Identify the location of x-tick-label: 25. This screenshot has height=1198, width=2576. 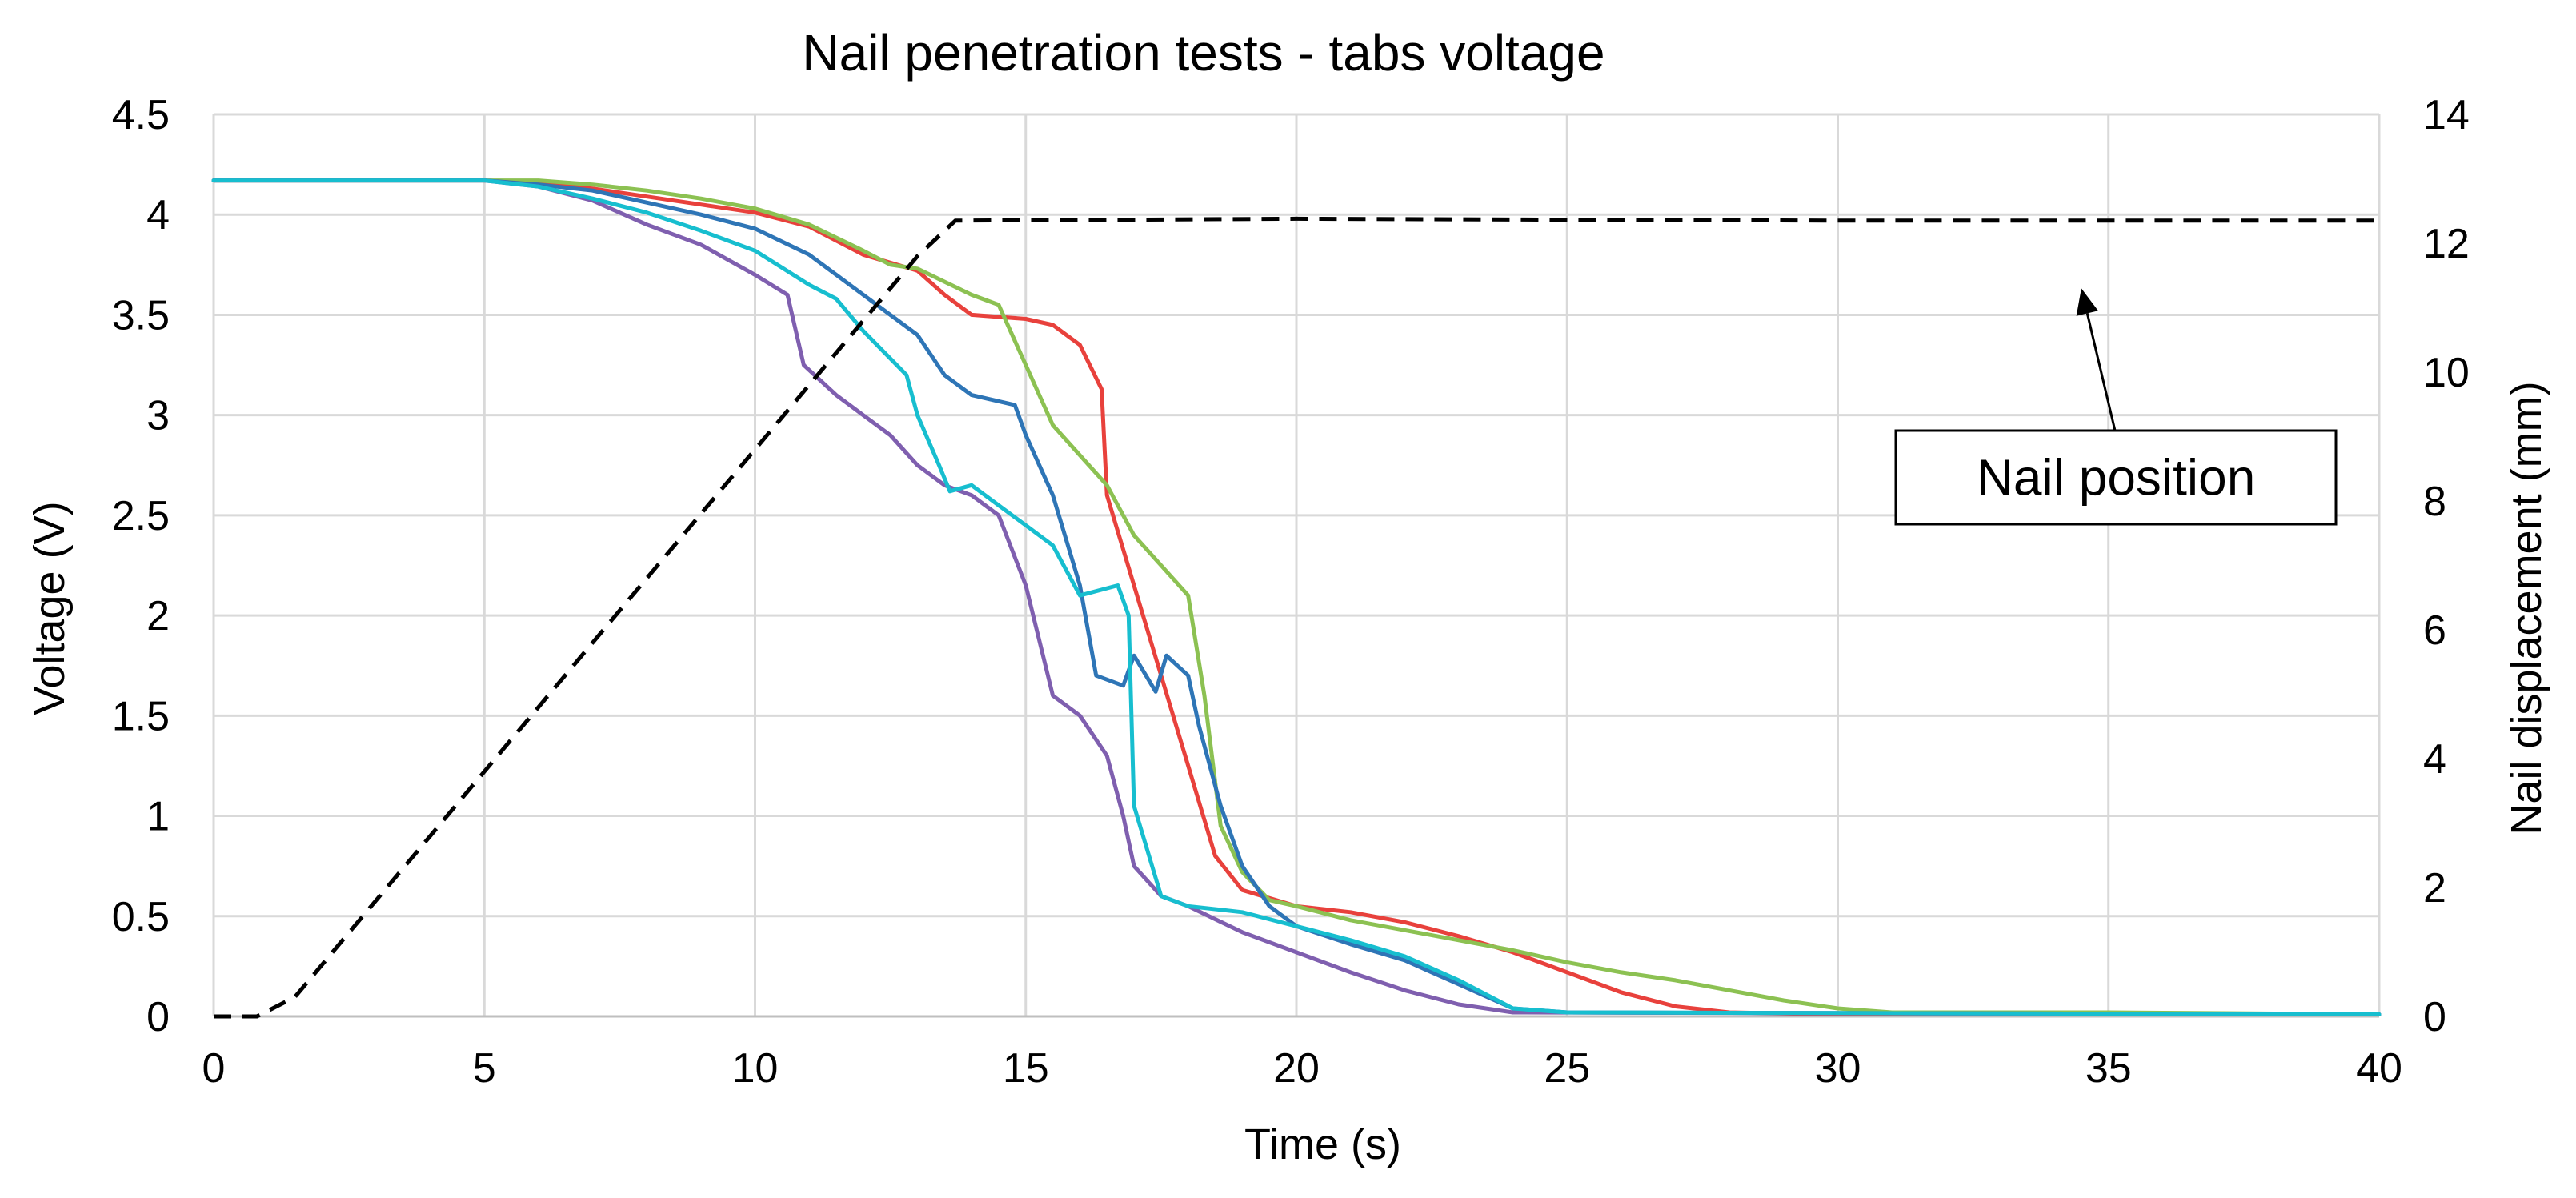
(1567, 1068).